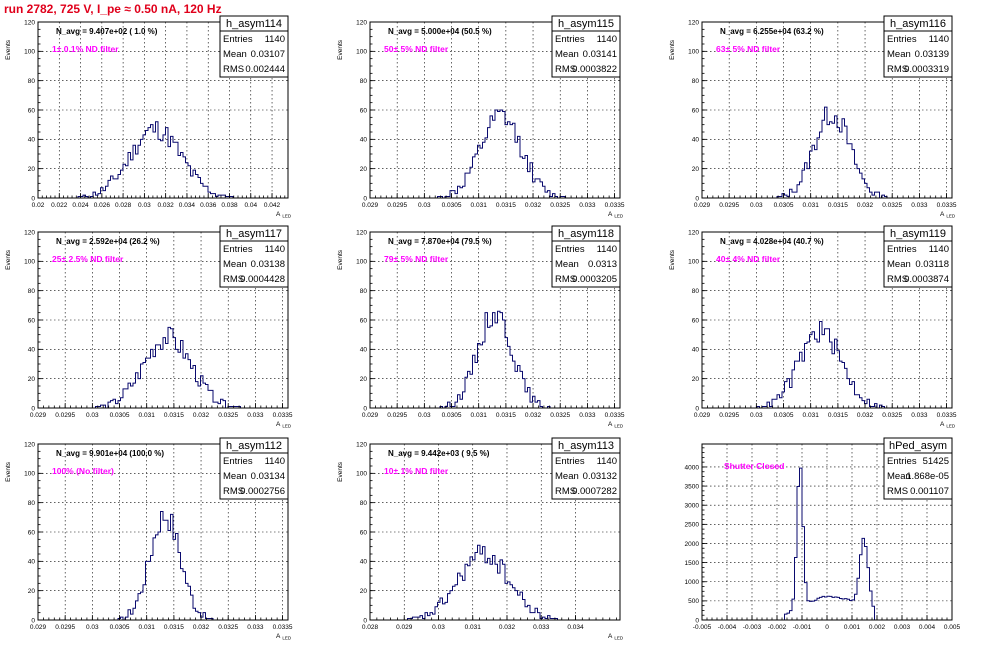 Image resolution: width=996 pixels, height=656 pixels. Describe the element at coordinates (208, 205) in the screenshot. I see `x-tick-label: 0.036` at that location.